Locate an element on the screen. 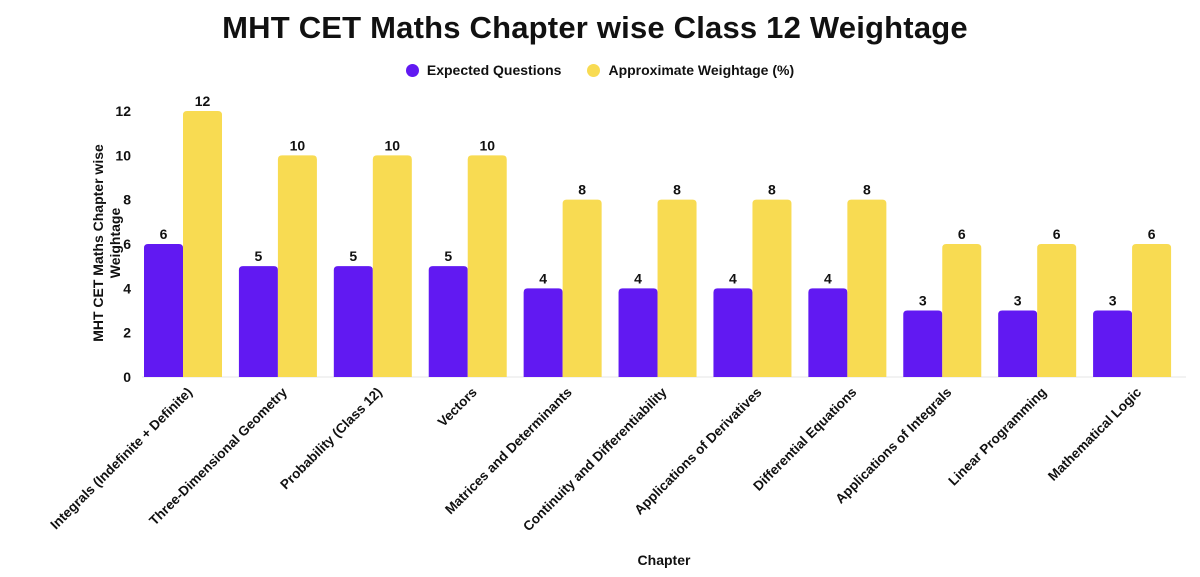 The width and height of the screenshot is (1200, 577). x-tick-label: Vectors is located at coordinates (457, 407).